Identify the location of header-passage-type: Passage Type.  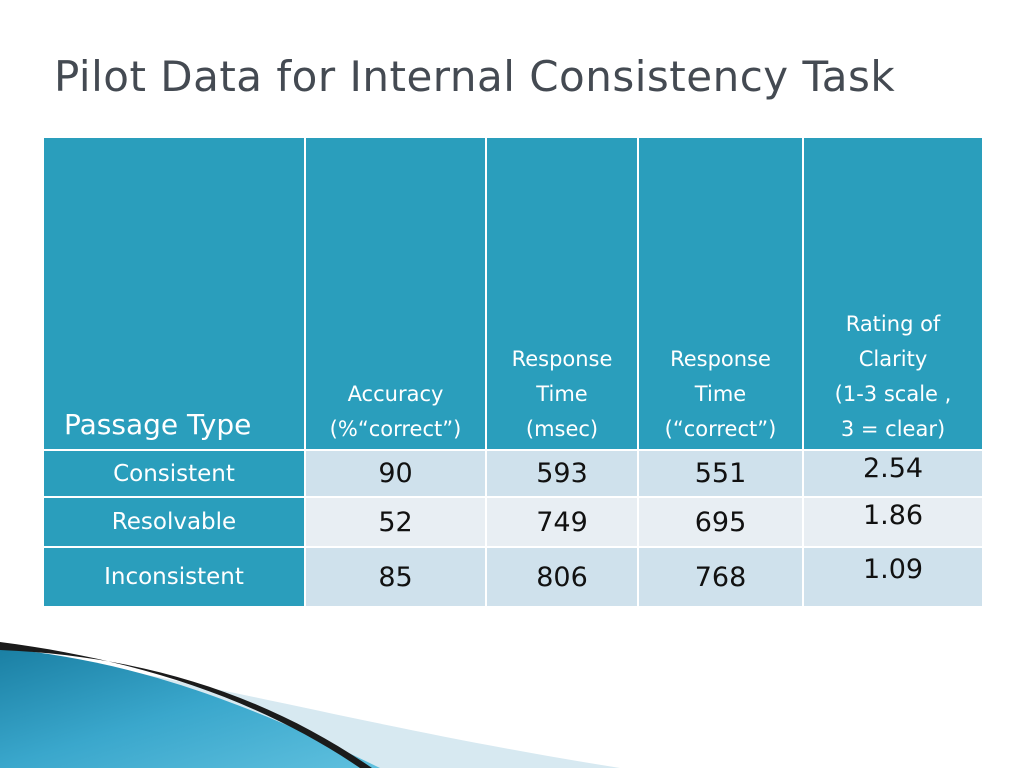
(174, 293).